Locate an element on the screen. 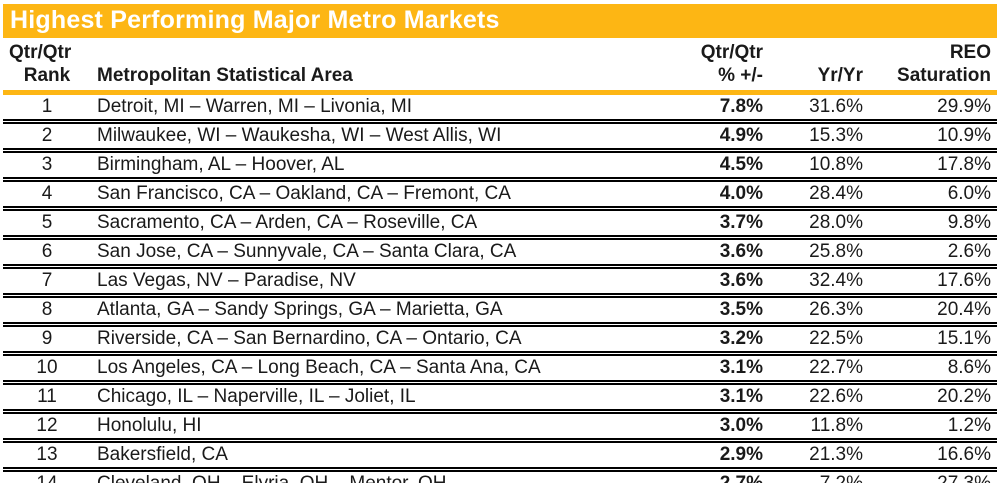 The image size is (1000, 483). column-header-rank-line2: Rank is located at coordinates (47, 75).